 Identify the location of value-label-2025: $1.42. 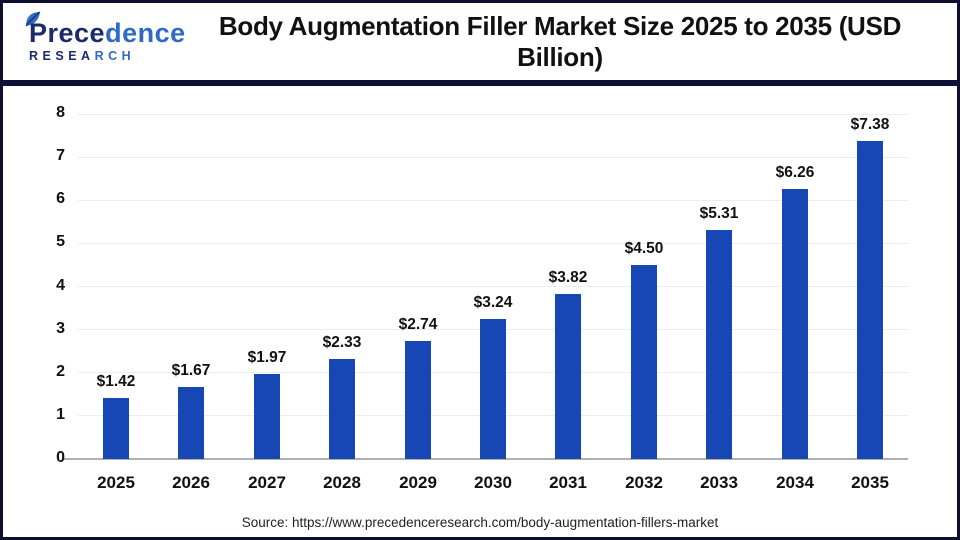
(116, 381).